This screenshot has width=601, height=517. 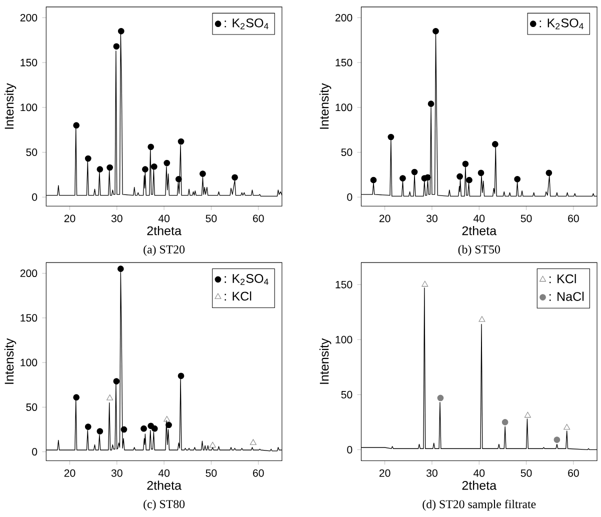 I want to click on text: (b) ST50, so click(x=479, y=250).